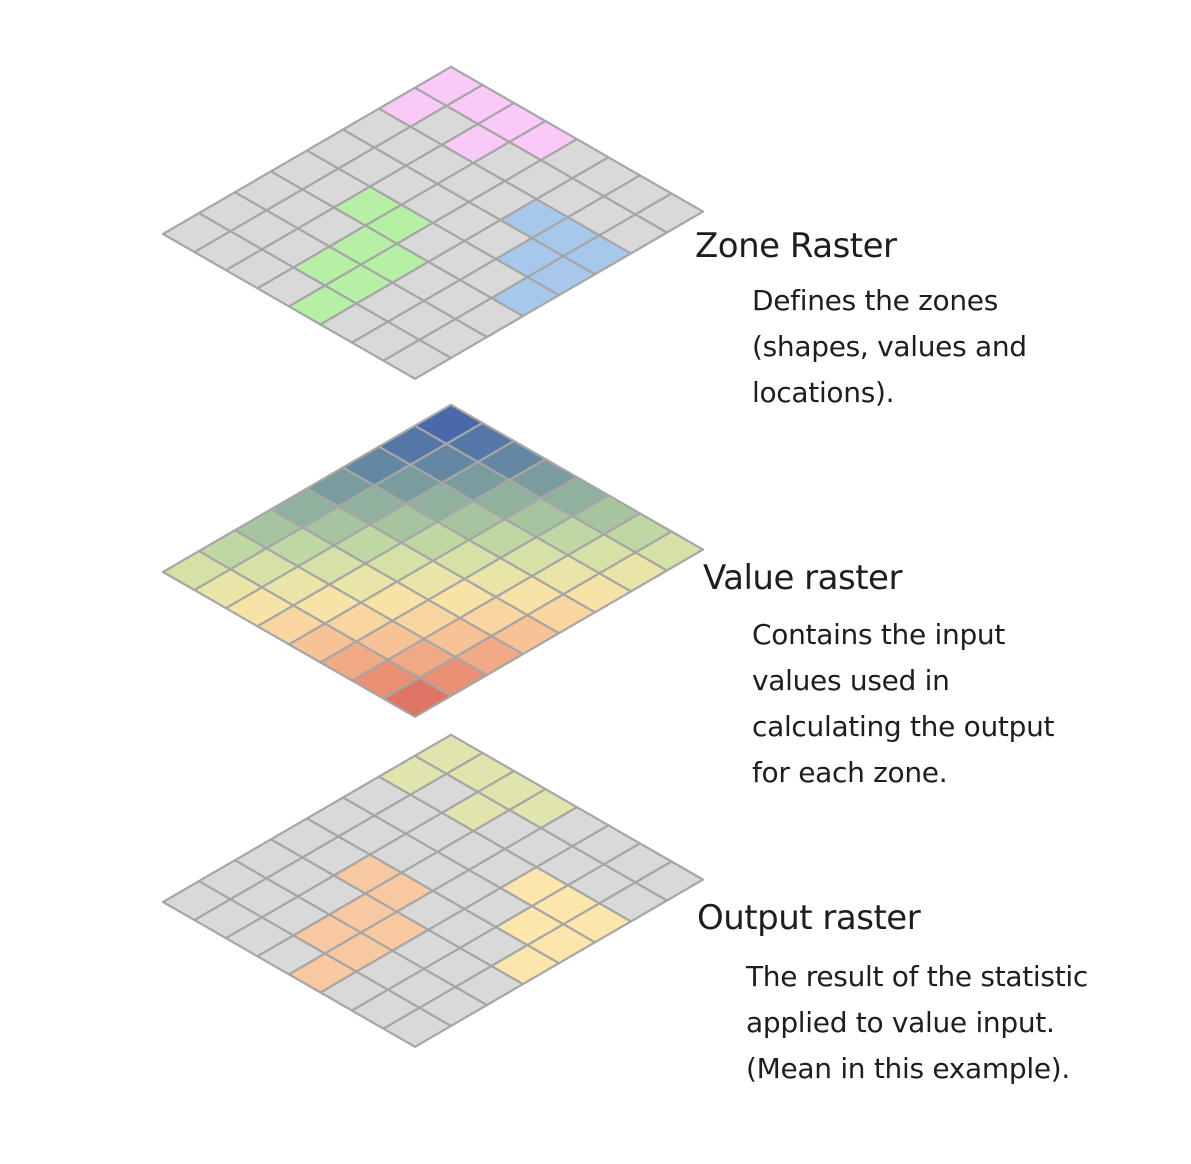  What do you see at coordinates (808, 918) in the screenshot?
I see `output-raster-title: Output raster` at bounding box center [808, 918].